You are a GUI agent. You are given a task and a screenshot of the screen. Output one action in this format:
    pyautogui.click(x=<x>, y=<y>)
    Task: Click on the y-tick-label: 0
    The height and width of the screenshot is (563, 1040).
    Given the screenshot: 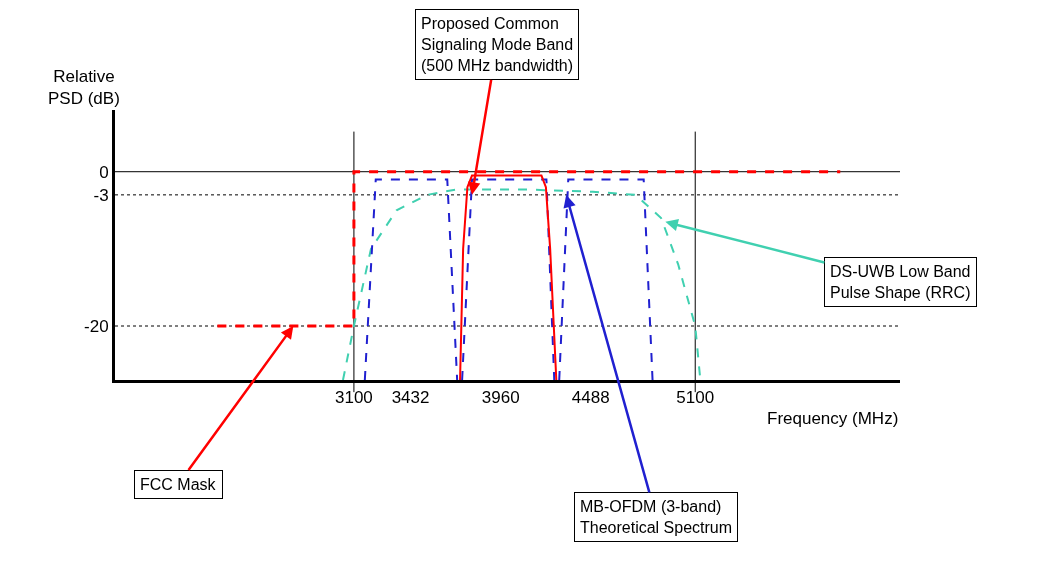 What is the action you would take?
    pyautogui.click(x=104, y=172)
    